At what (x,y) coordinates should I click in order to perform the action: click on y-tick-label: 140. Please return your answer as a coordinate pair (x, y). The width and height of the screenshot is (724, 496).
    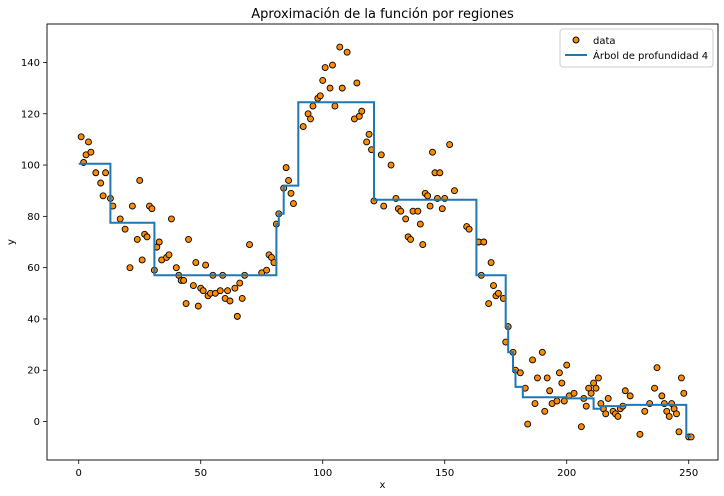
    Looking at the image, I should click on (30, 63).